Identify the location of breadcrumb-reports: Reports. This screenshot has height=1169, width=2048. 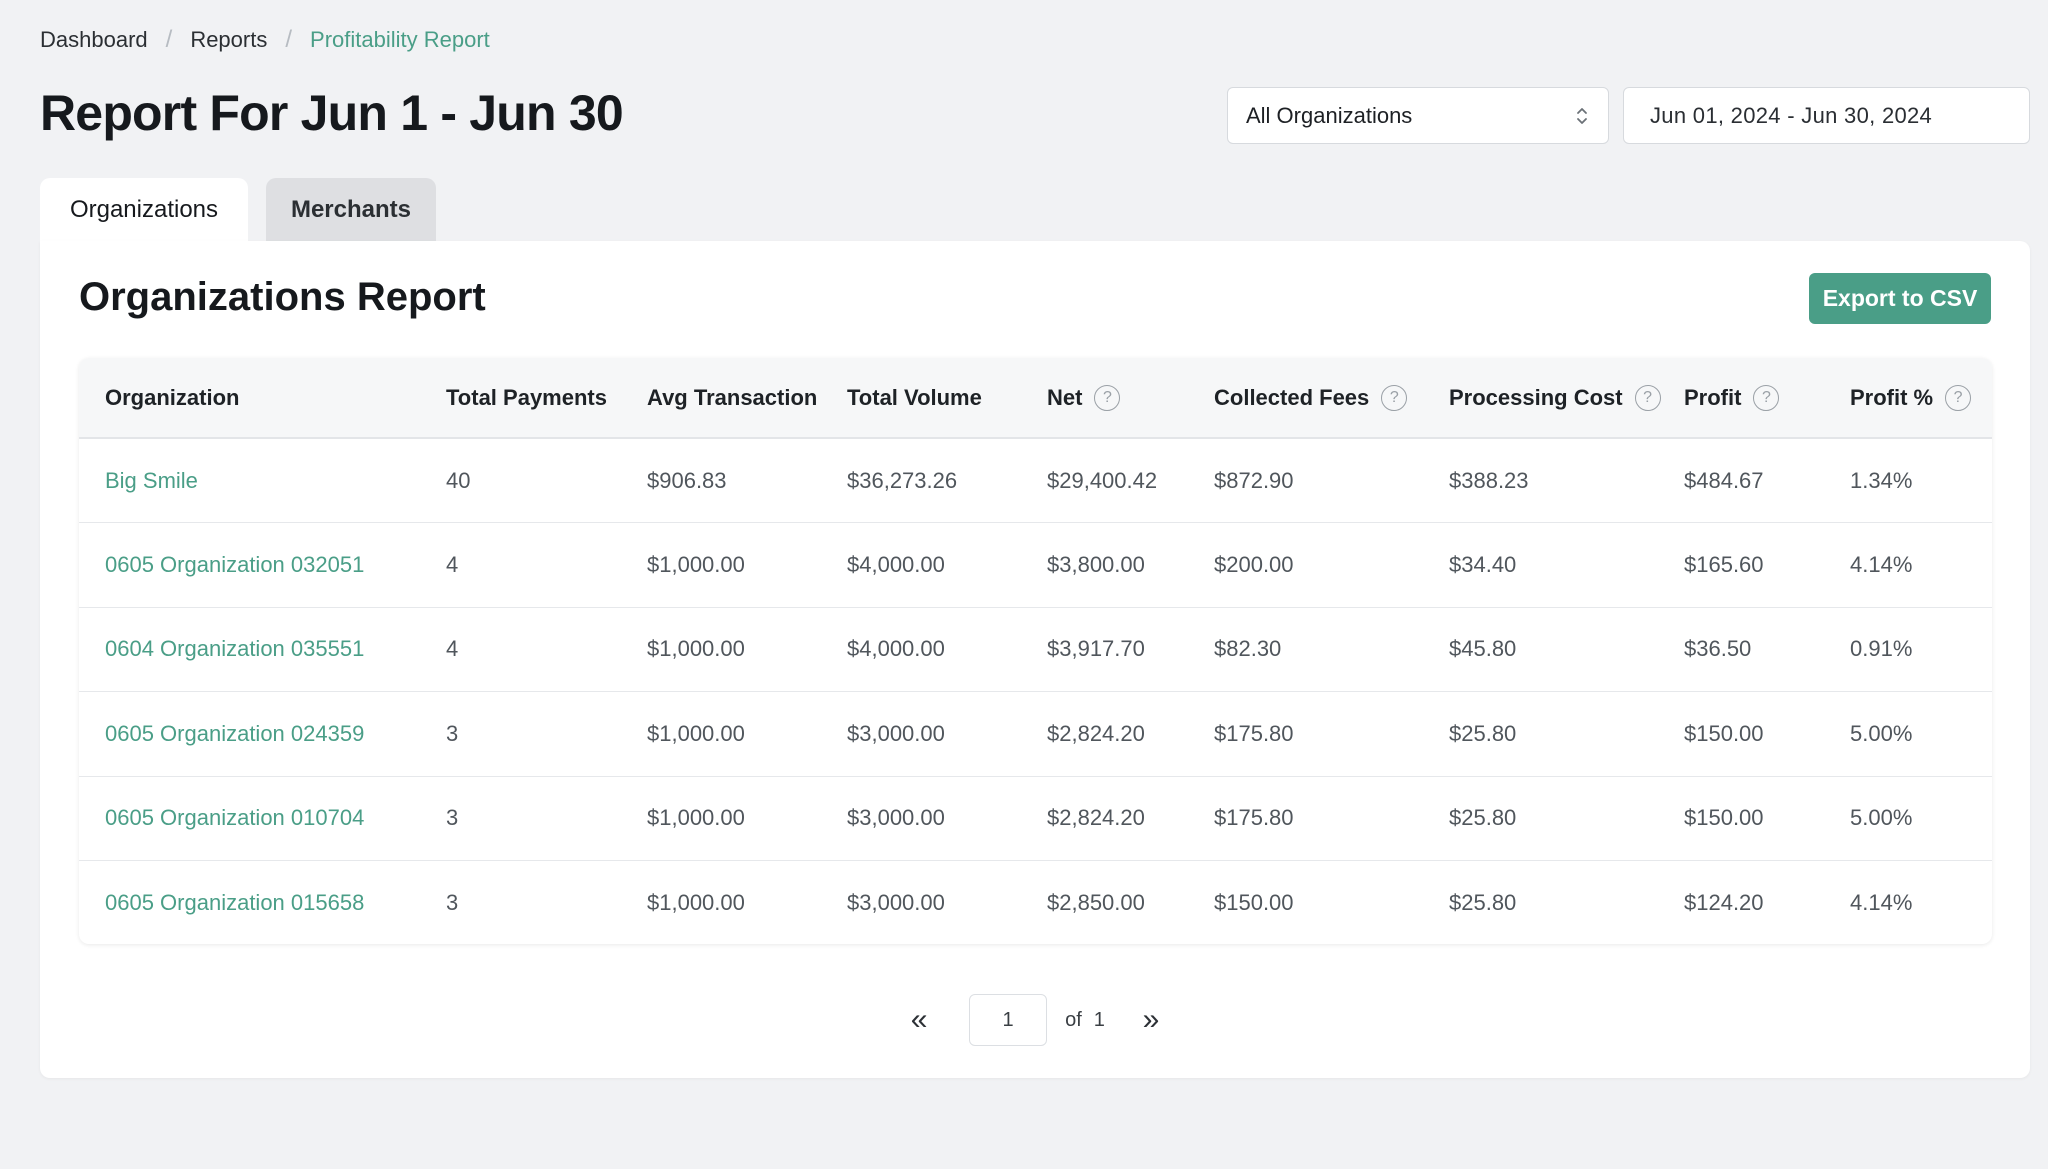
(229, 39).